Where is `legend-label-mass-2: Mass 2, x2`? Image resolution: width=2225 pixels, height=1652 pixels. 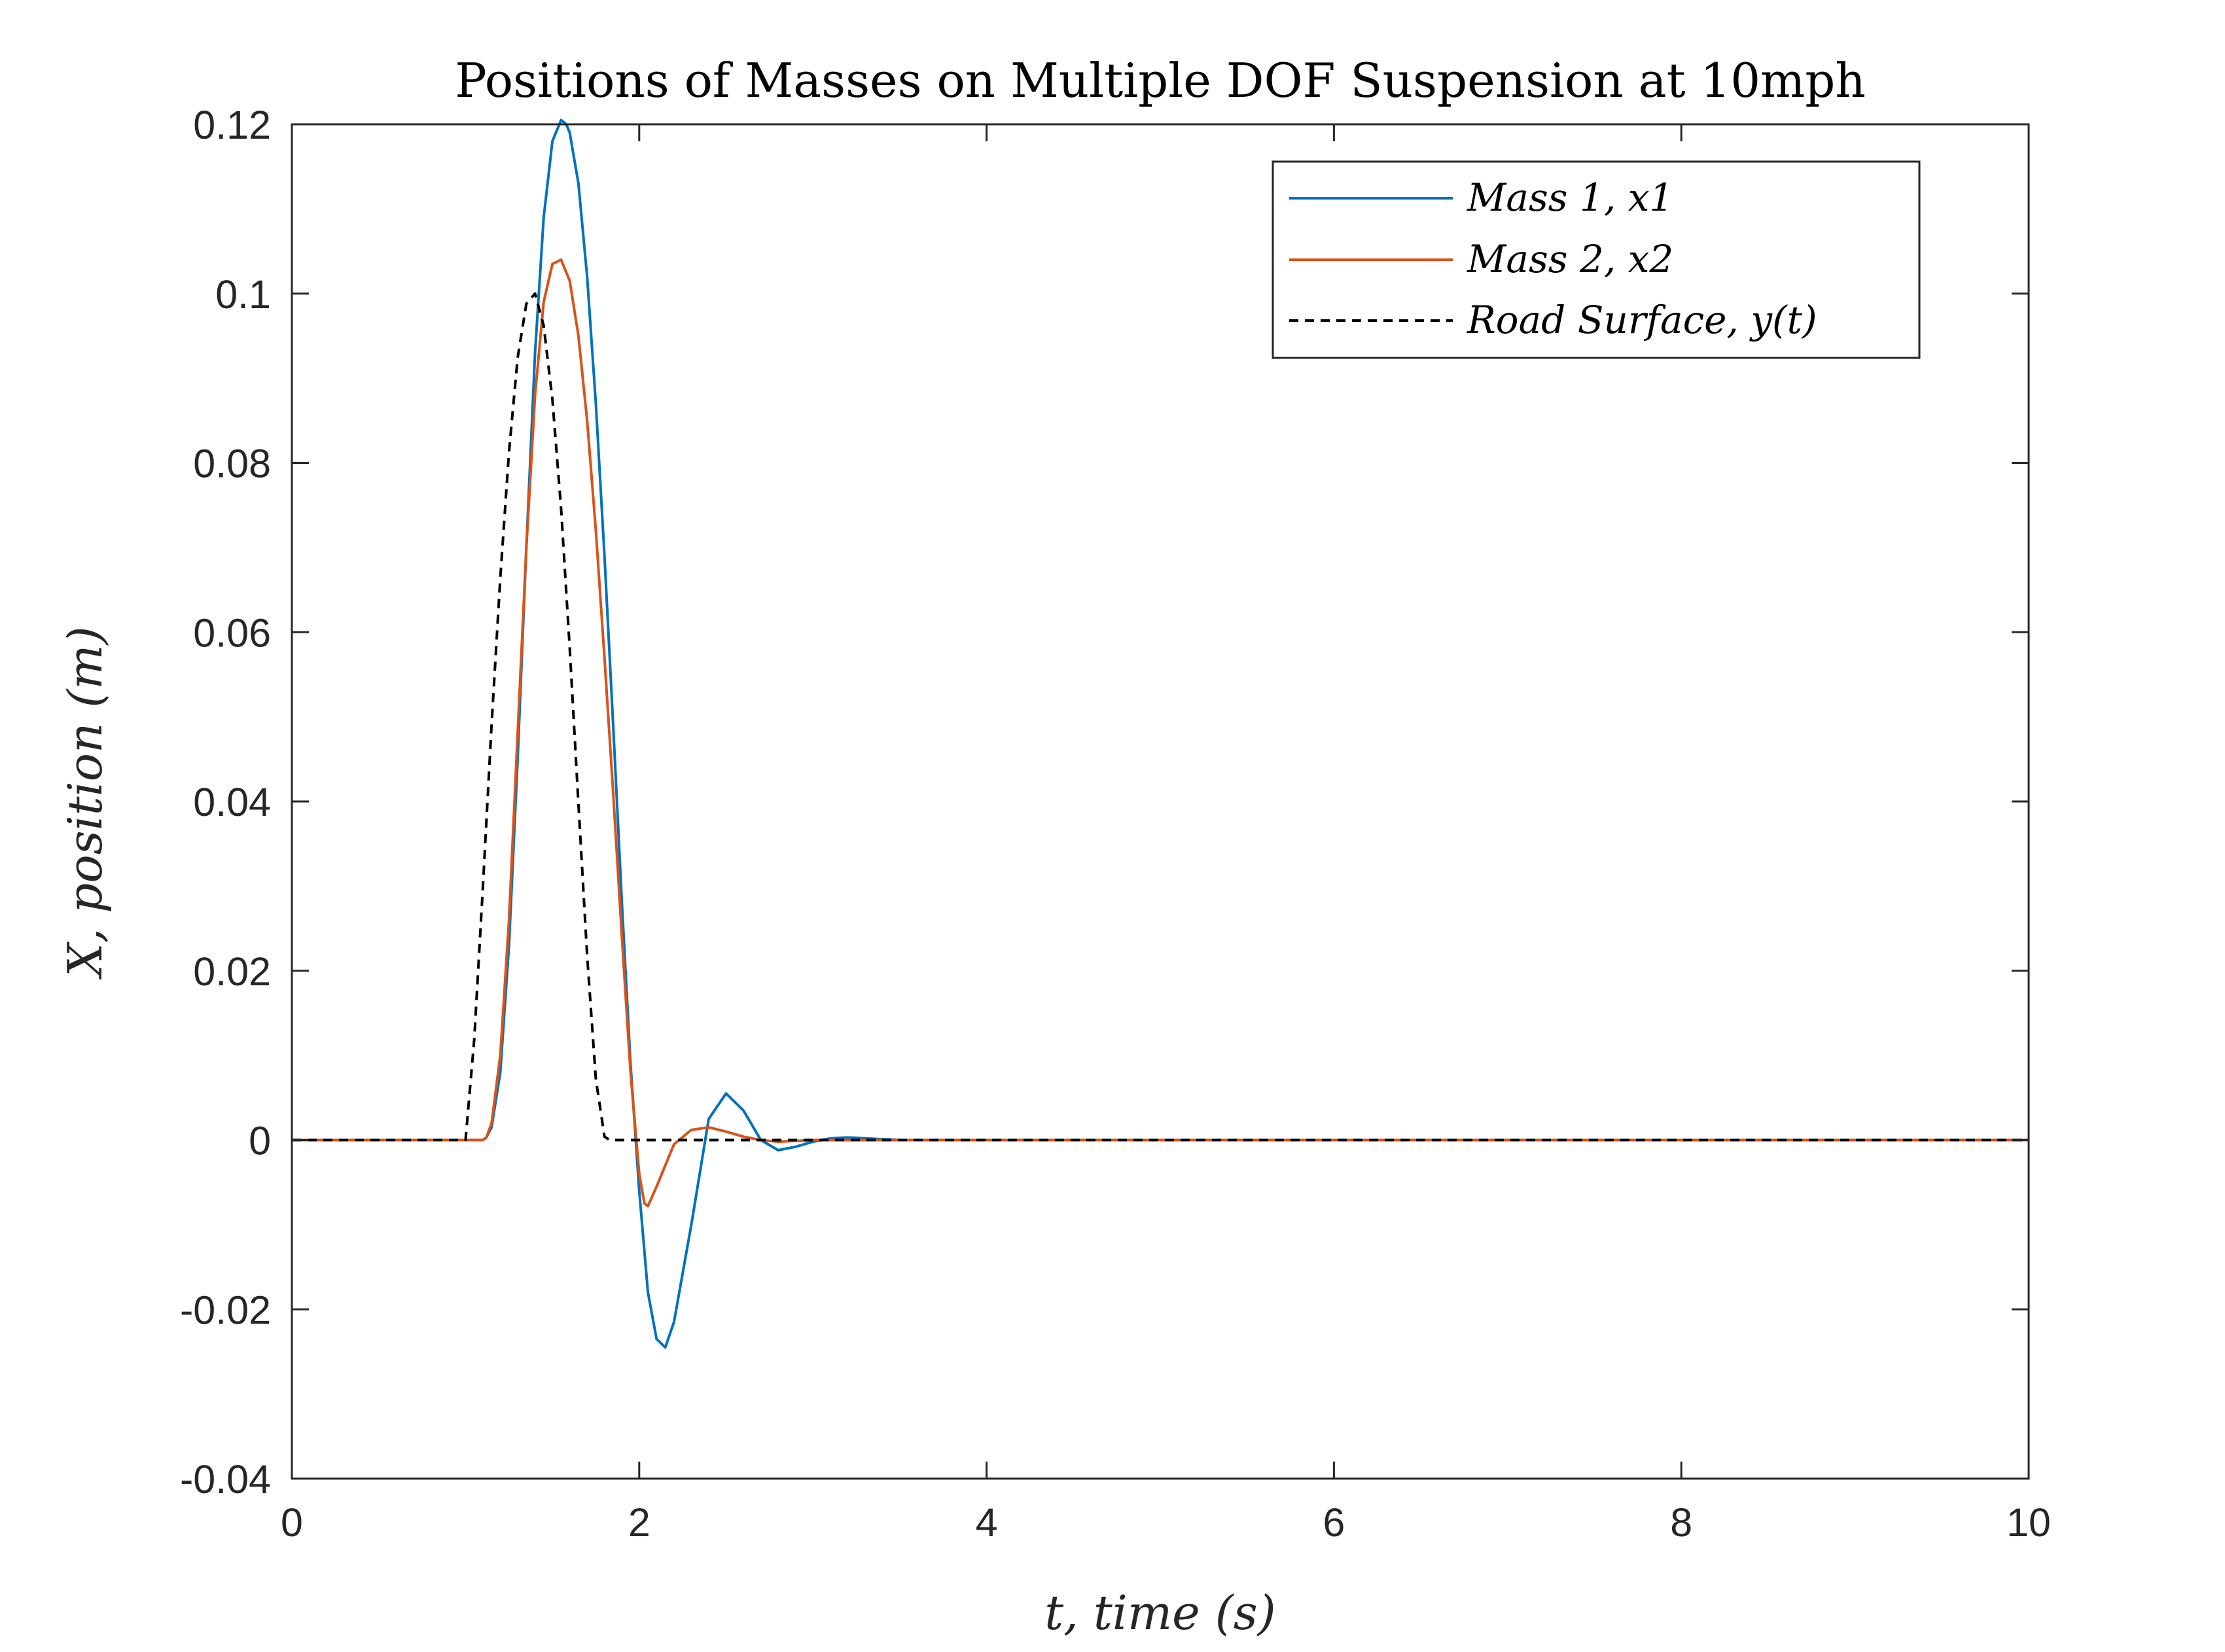
legend-label-mass-2: Mass 2, x2 is located at coordinates (1570, 259).